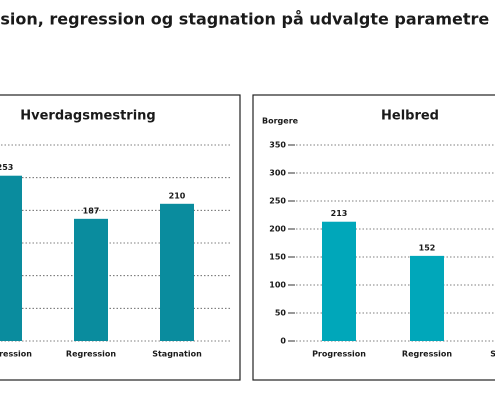 The height and width of the screenshot is (400, 495). Describe the element at coordinates (339, 213) in the screenshot. I see `value-label: 213` at that location.